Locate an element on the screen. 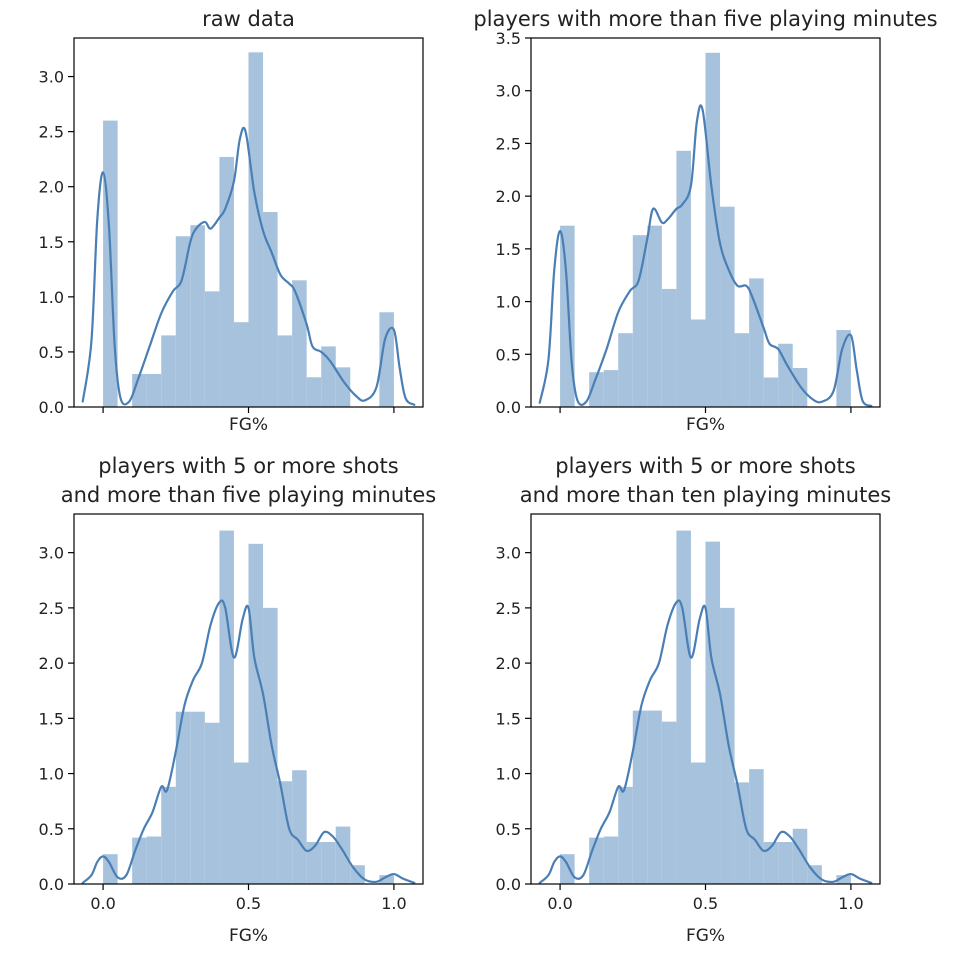 The width and height of the screenshot is (972, 954). subplot-title-line: raw data is located at coordinates (248, 19).